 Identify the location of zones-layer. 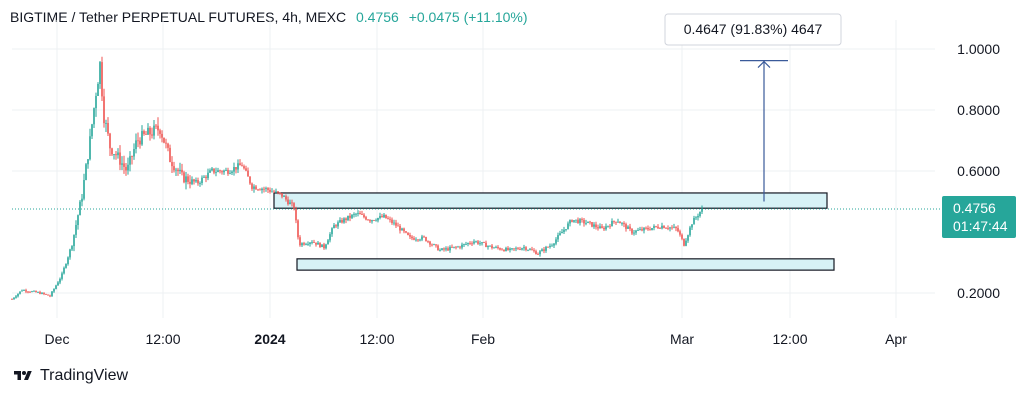
(554, 231).